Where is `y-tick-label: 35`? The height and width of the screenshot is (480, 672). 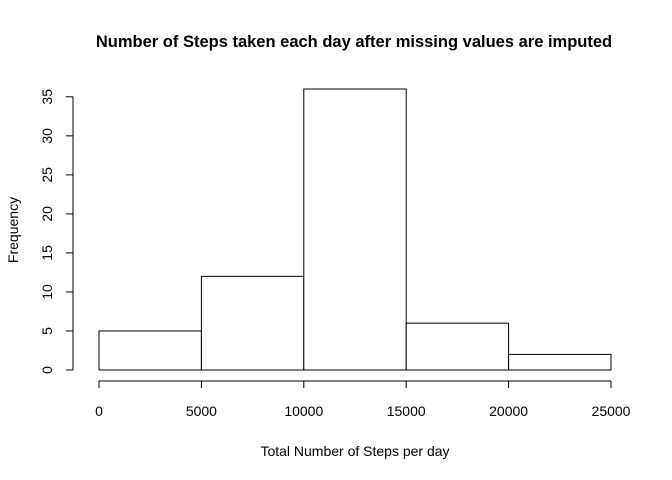
y-tick-label: 35 is located at coordinates (47, 97).